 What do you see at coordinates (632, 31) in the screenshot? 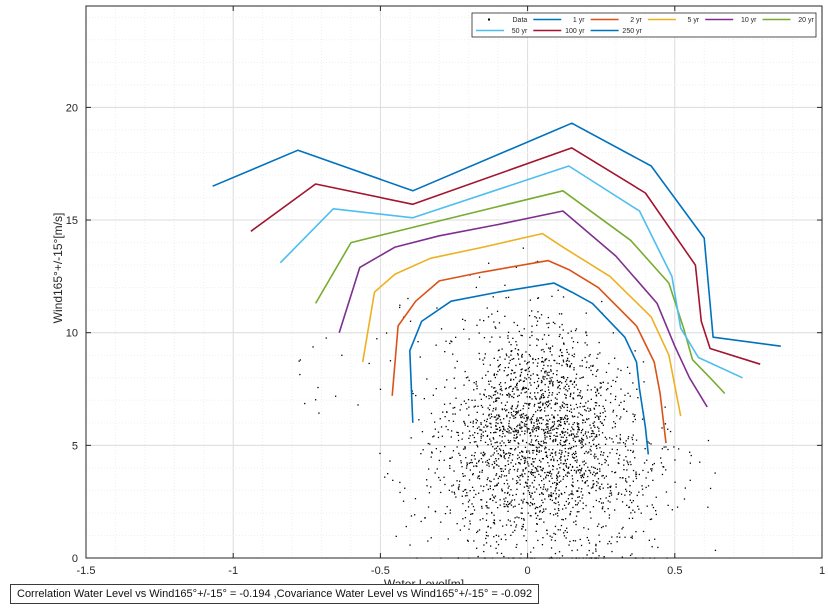
I see `legend-label: 250 yr` at bounding box center [632, 31].